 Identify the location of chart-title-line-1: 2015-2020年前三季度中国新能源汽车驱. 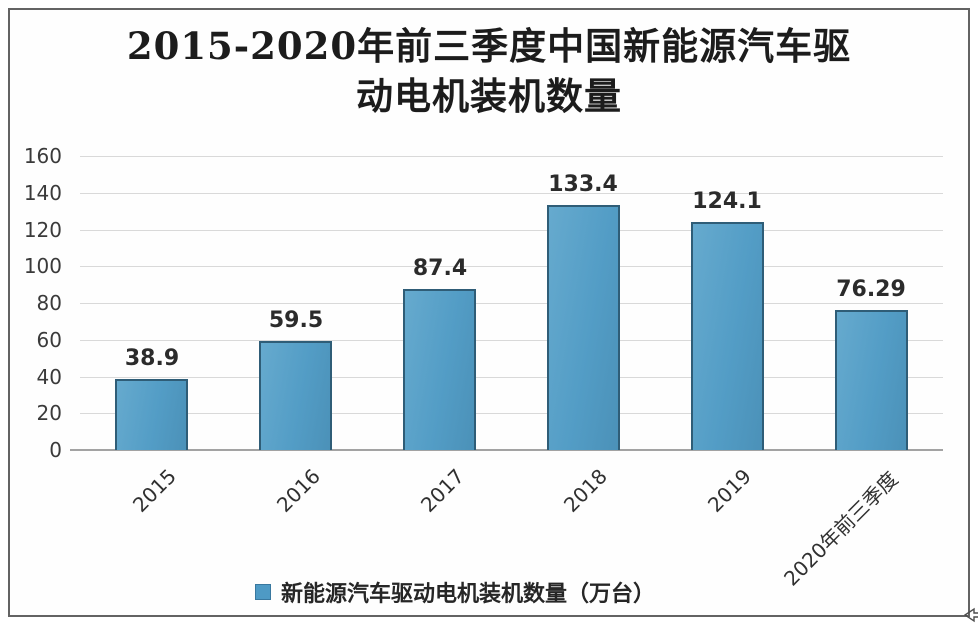
(489, 46).